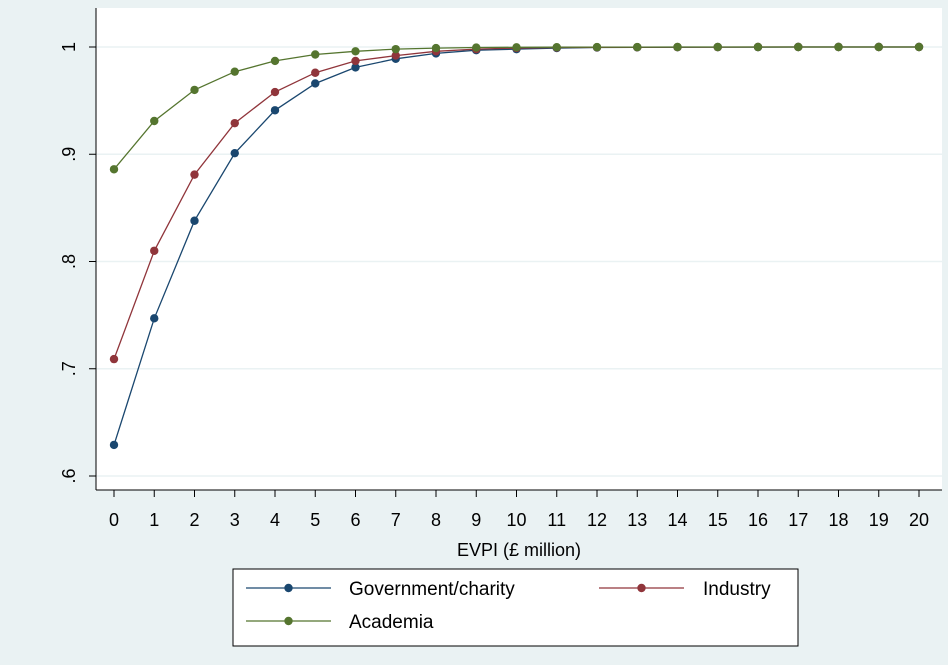 The width and height of the screenshot is (948, 665). What do you see at coordinates (154, 520) in the screenshot?
I see `x-tick-label: 1` at bounding box center [154, 520].